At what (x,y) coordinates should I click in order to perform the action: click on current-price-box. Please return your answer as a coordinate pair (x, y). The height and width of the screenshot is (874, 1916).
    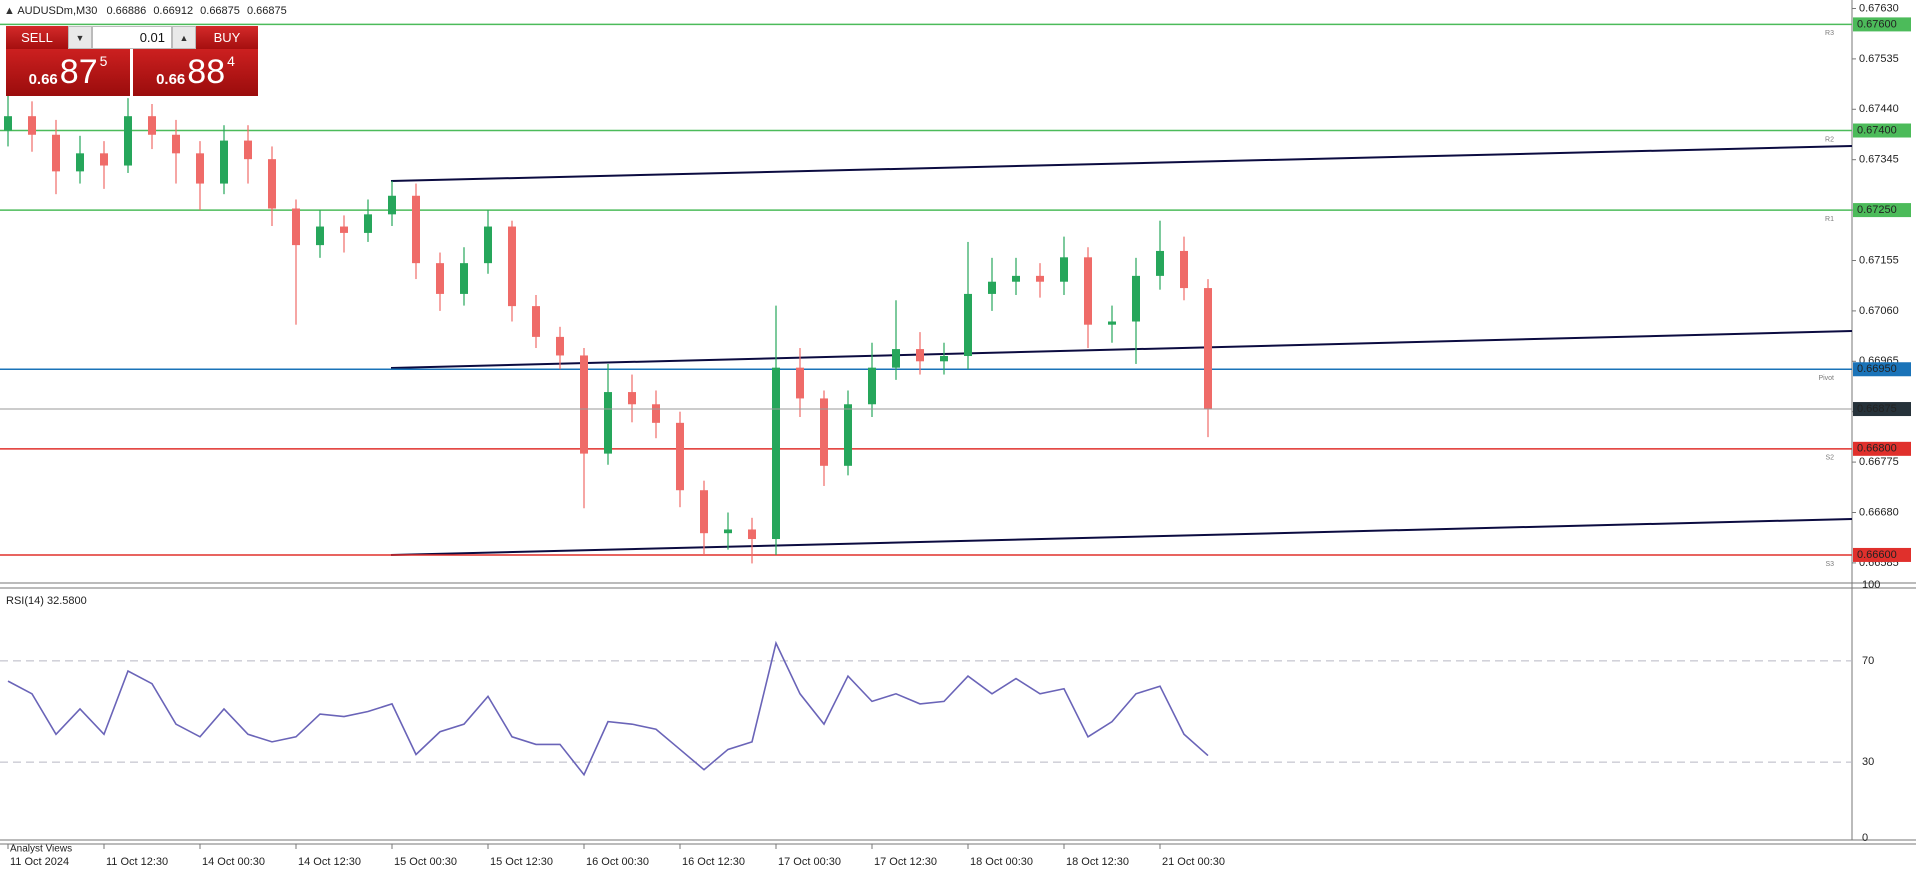
    Looking at the image, I should click on (1882, 409).